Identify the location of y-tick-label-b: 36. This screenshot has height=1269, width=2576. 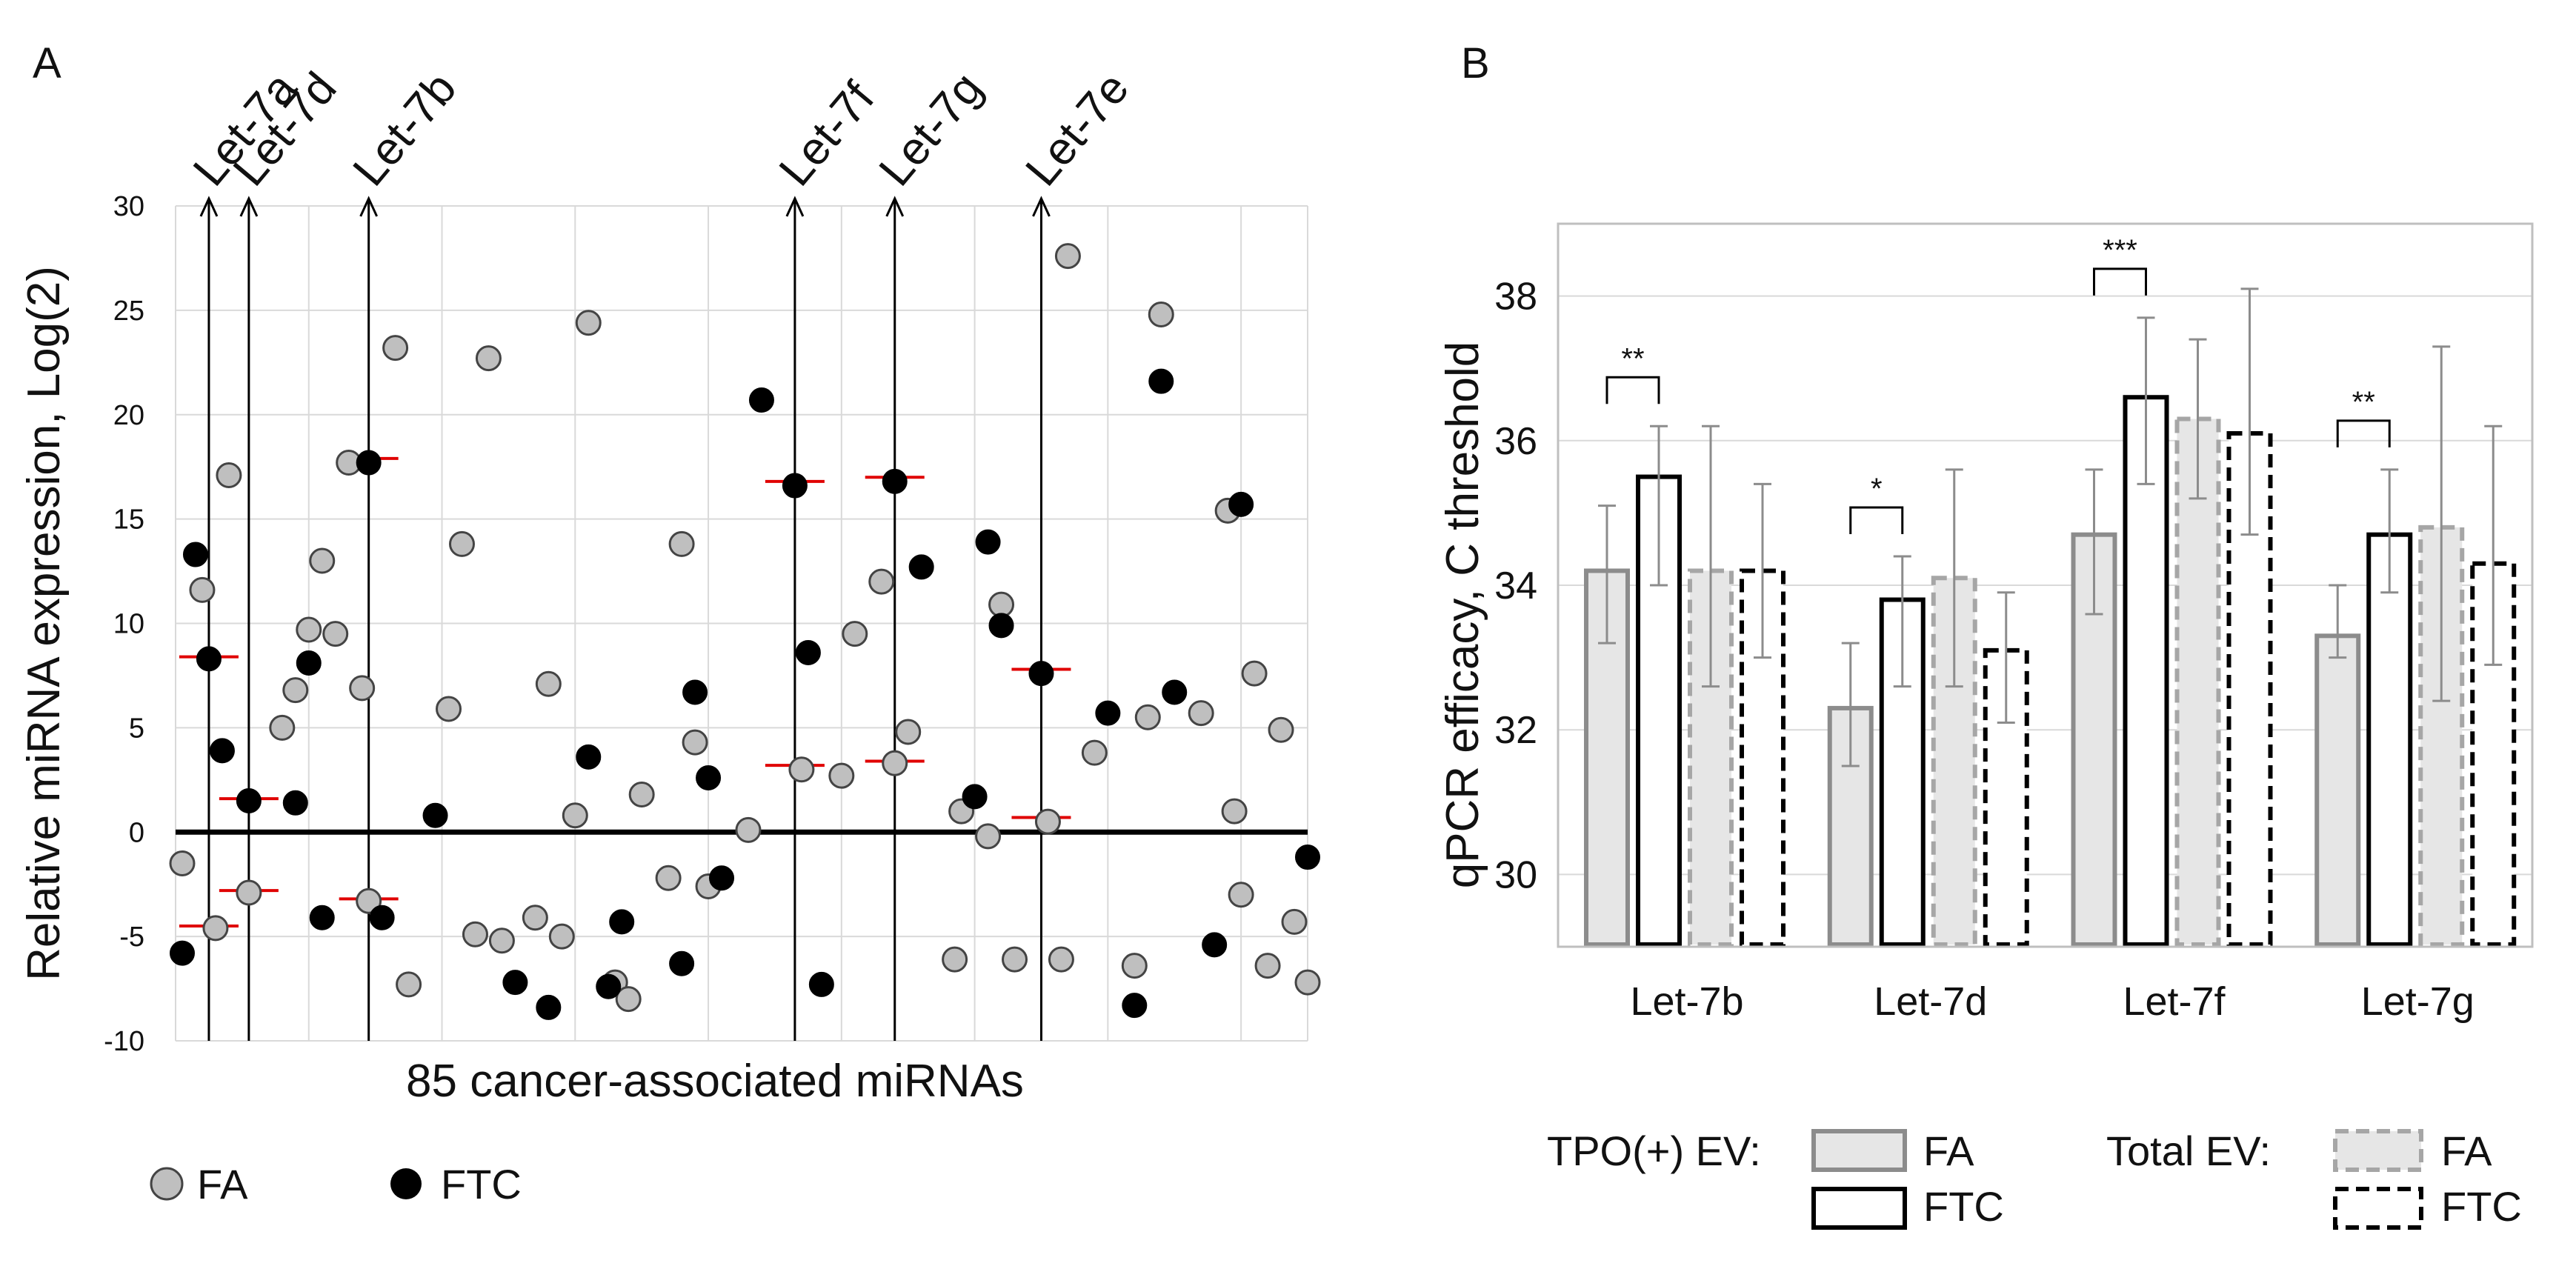
(1515, 442).